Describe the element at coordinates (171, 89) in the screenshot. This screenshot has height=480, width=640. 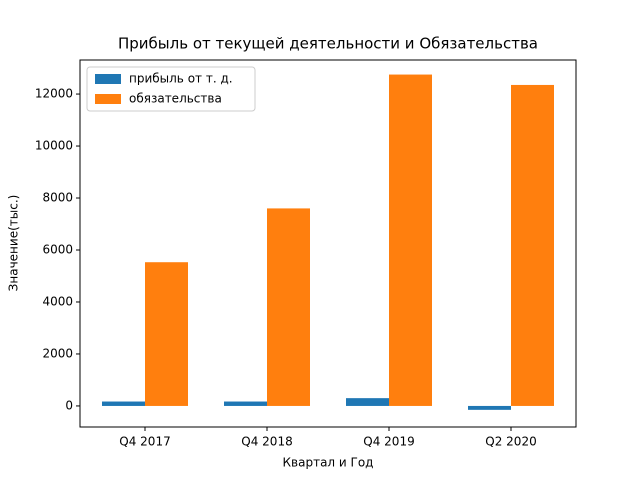
I see `legend-box` at that location.